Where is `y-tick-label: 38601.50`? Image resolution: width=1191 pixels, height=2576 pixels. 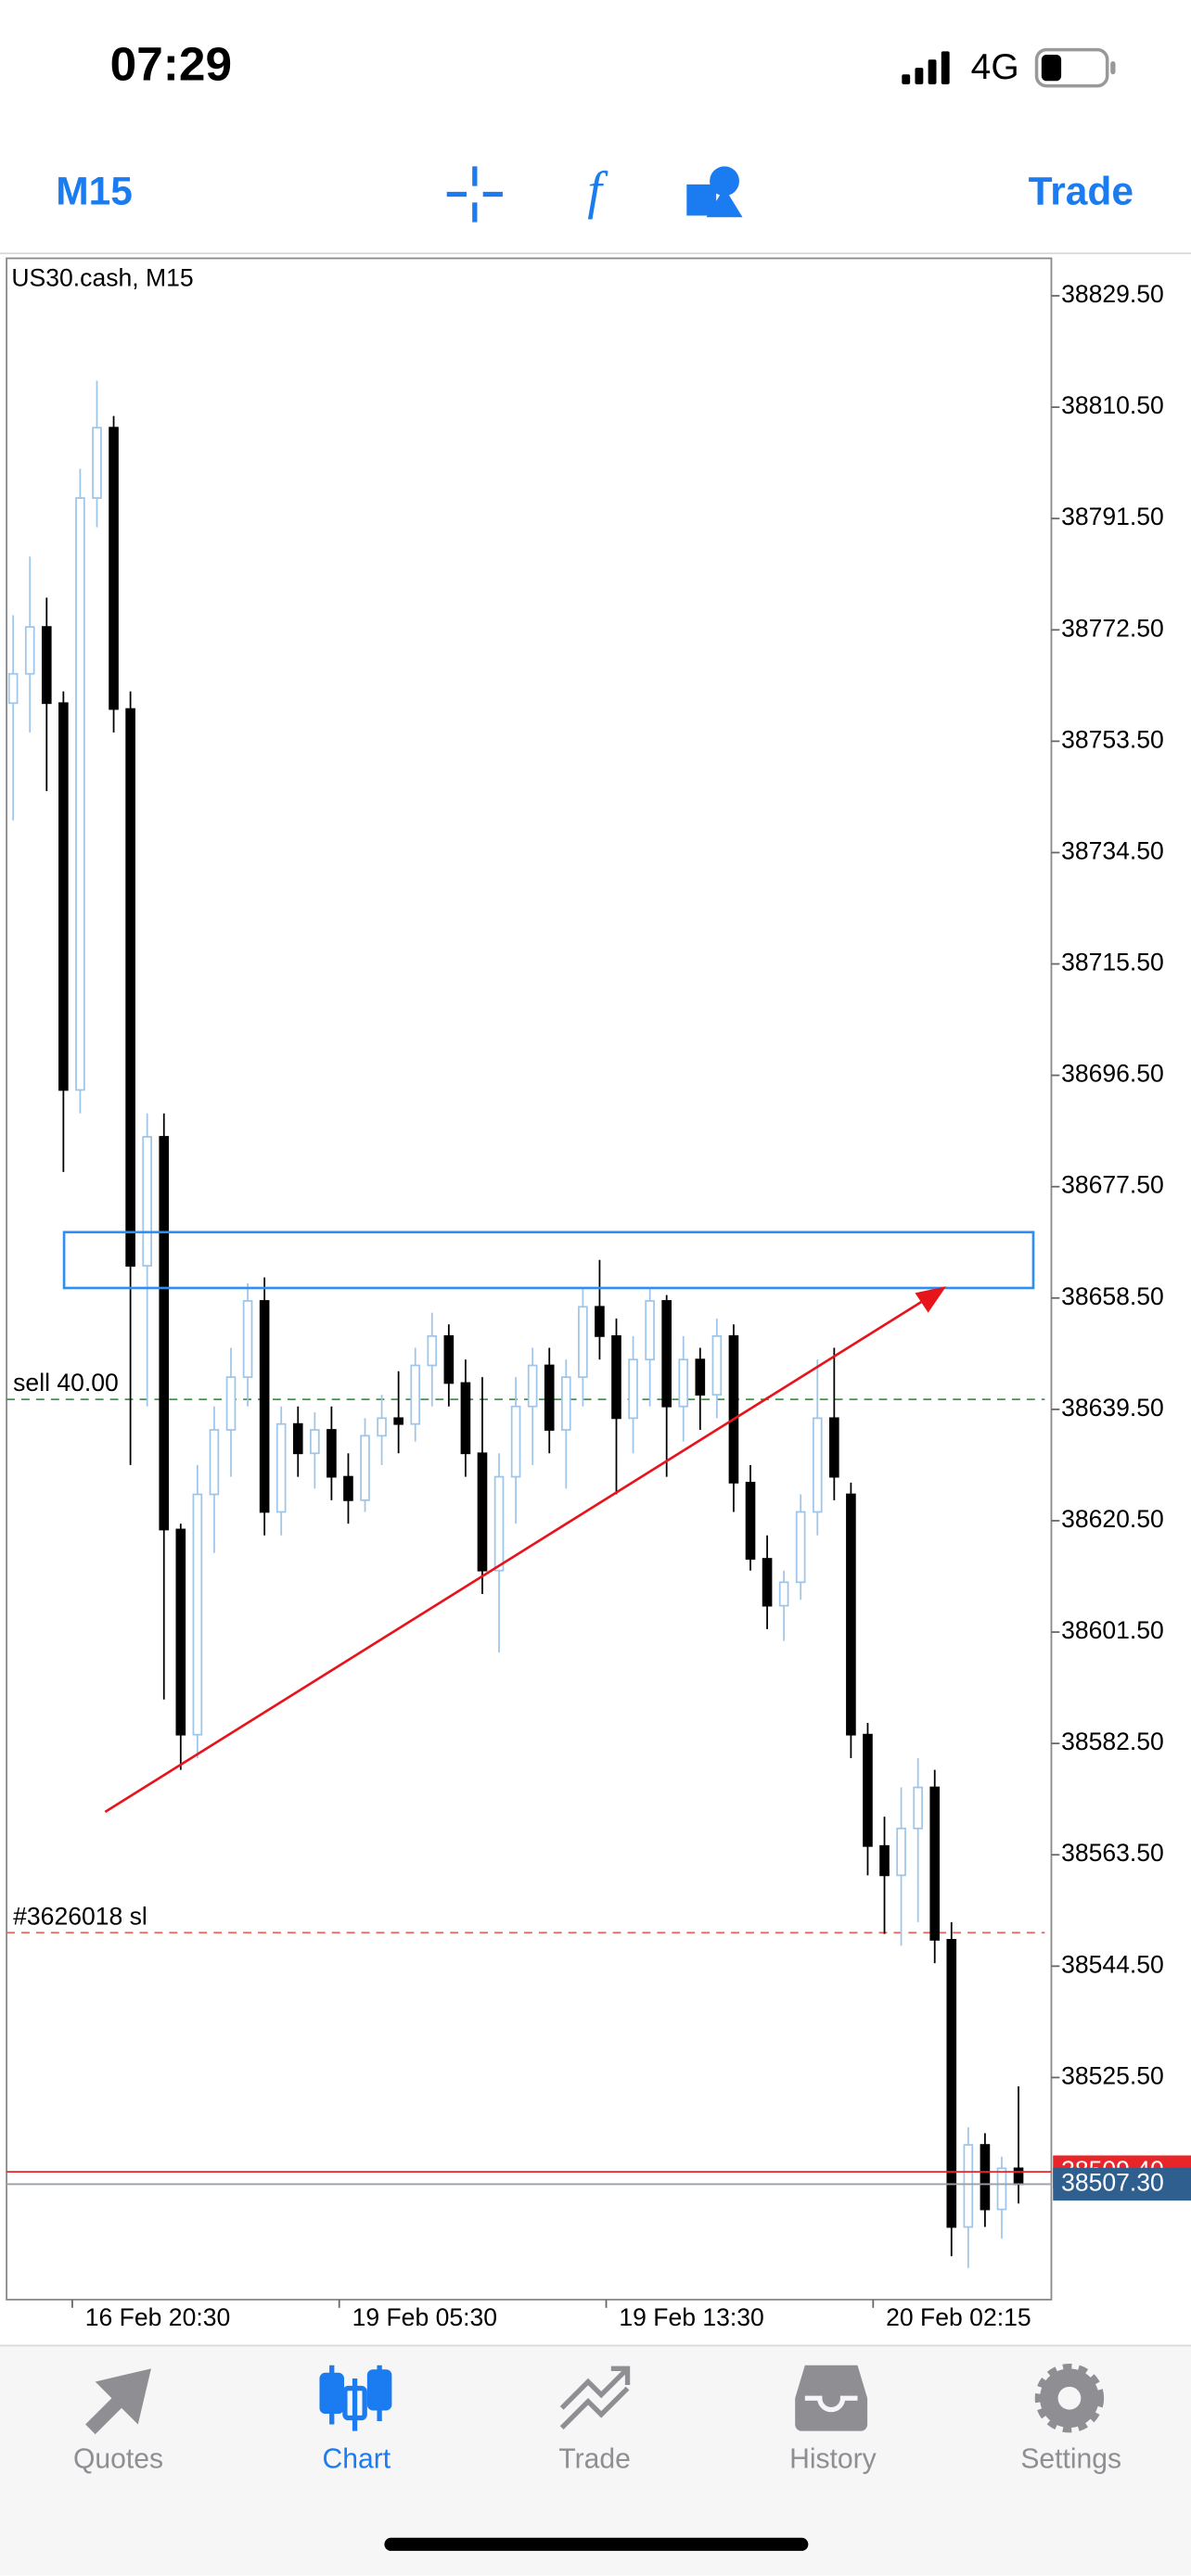 y-tick-label: 38601.50 is located at coordinates (1112, 1630).